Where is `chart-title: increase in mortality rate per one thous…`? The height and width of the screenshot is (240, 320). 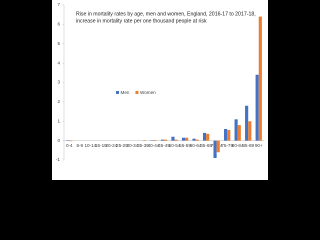
chart-title: increase in mortality rate per one thous… is located at coordinates (141, 21).